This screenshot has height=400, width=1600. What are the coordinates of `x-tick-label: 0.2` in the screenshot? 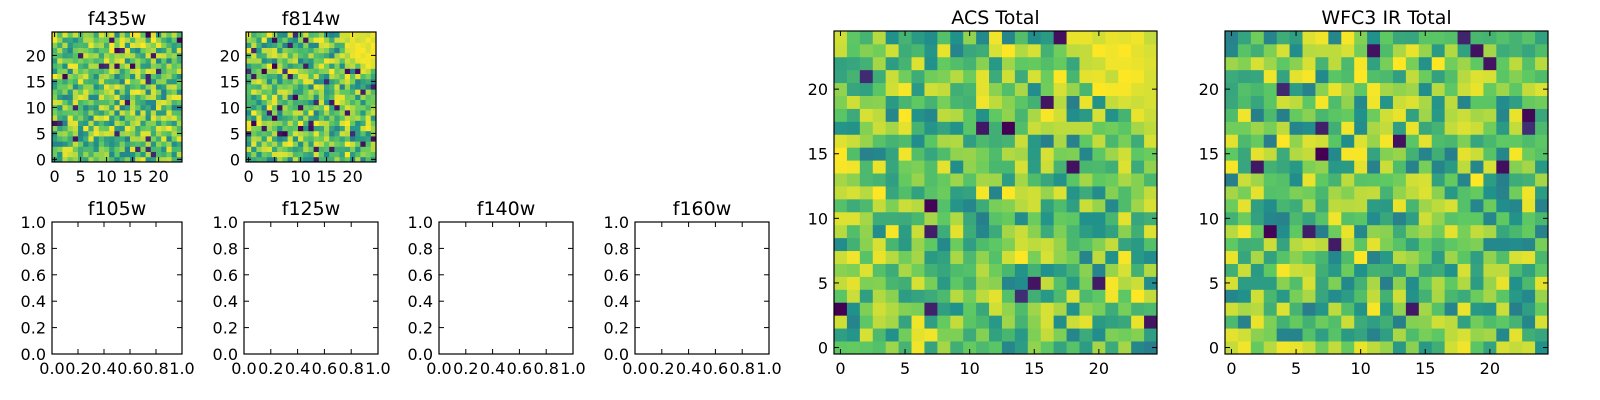 It's located at (661, 368).